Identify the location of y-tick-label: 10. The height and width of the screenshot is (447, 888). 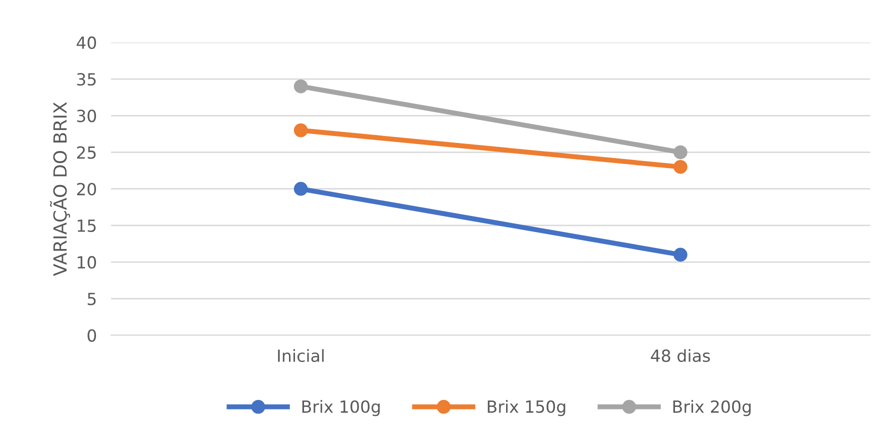
(87, 262).